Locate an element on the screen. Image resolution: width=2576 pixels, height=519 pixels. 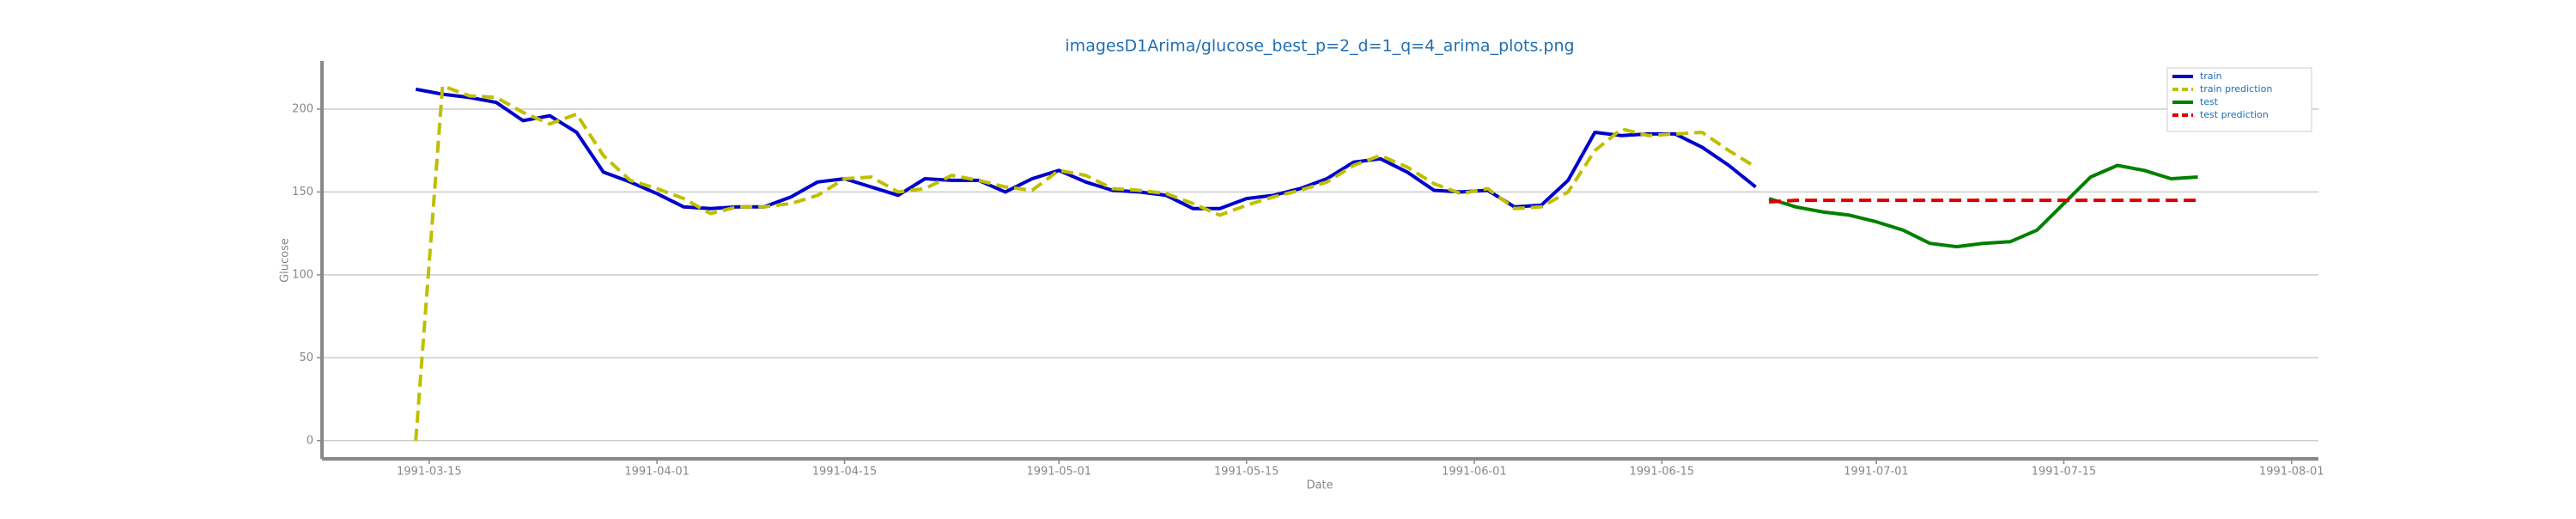
legend-label: train prediction is located at coordinates (2236, 89).